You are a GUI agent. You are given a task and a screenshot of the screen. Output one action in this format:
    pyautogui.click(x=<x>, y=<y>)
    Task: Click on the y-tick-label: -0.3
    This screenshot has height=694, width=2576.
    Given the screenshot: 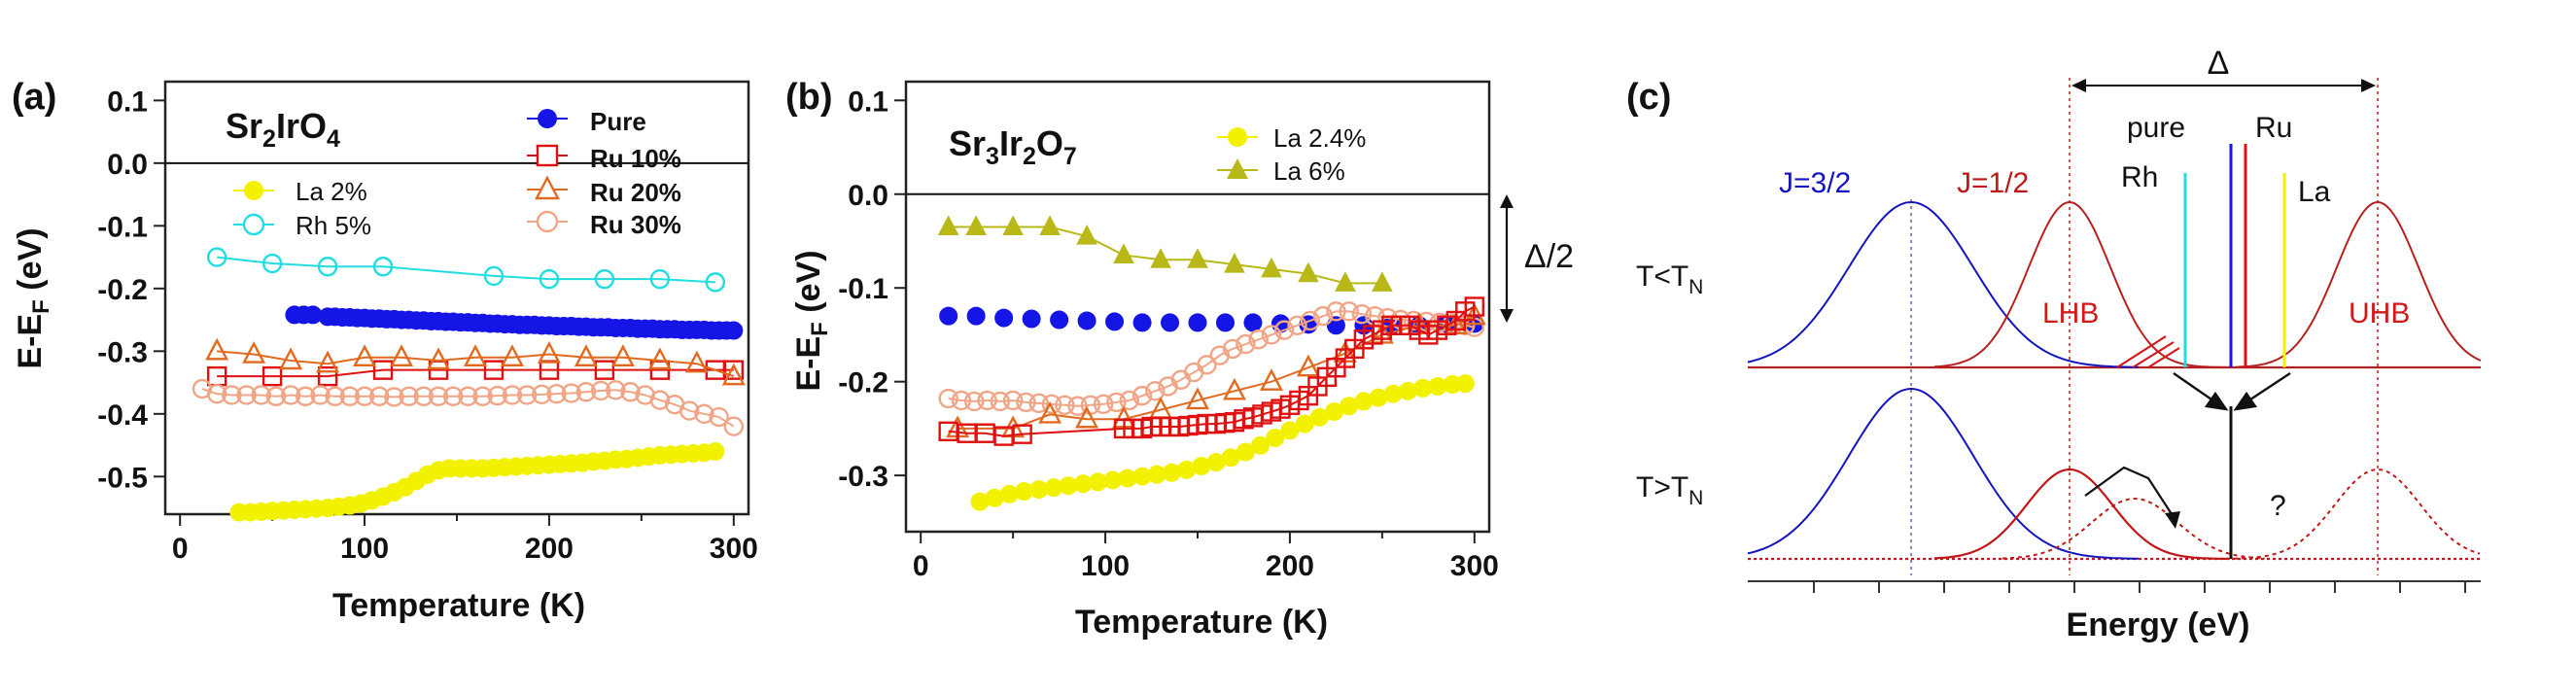 What is the action you would take?
    pyautogui.click(x=863, y=477)
    